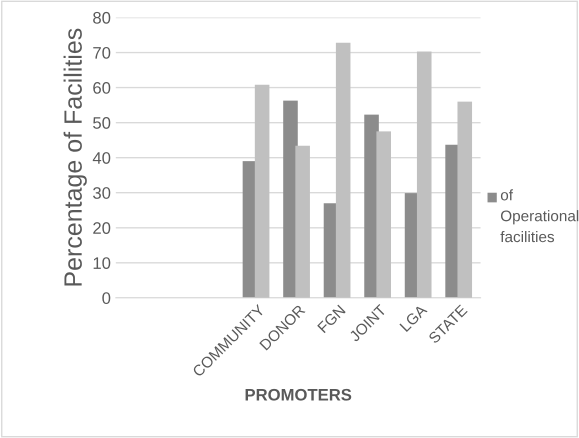 Image resolution: width=579 pixels, height=438 pixels. Describe the element at coordinates (101, 193) in the screenshot. I see `y-tick-label: 30` at that location.